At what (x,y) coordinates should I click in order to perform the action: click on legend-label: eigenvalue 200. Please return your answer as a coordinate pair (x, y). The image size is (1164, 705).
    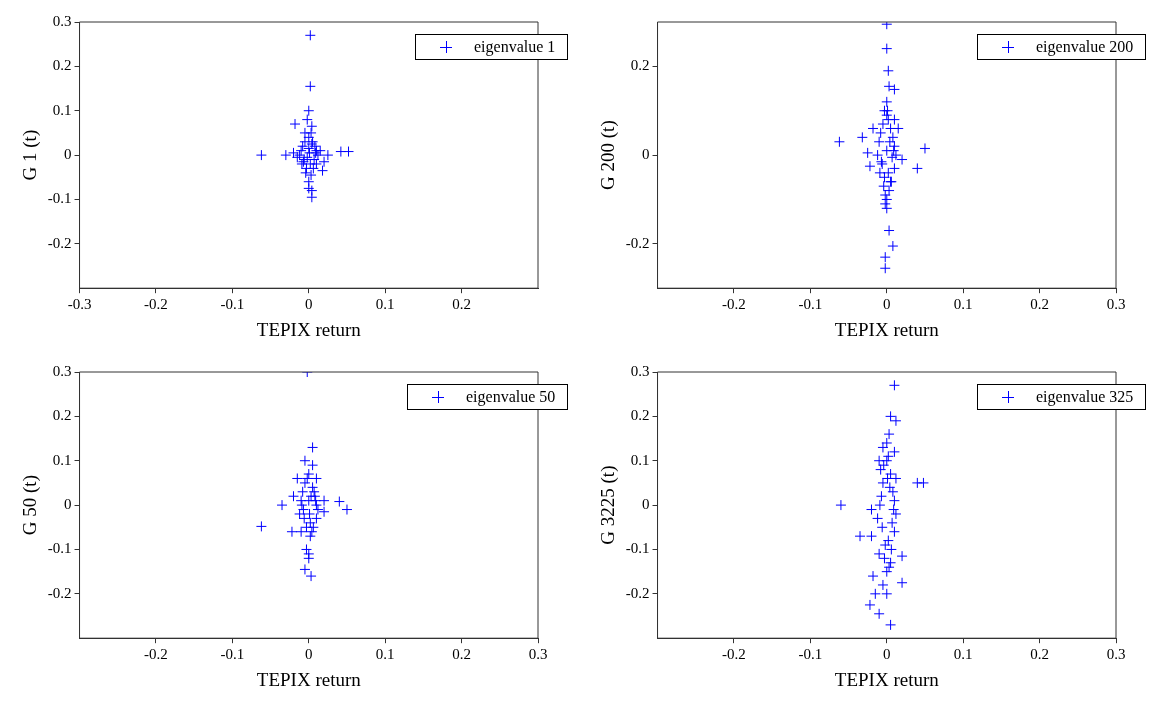
    Looking at the image, I should click on (1085, 47).